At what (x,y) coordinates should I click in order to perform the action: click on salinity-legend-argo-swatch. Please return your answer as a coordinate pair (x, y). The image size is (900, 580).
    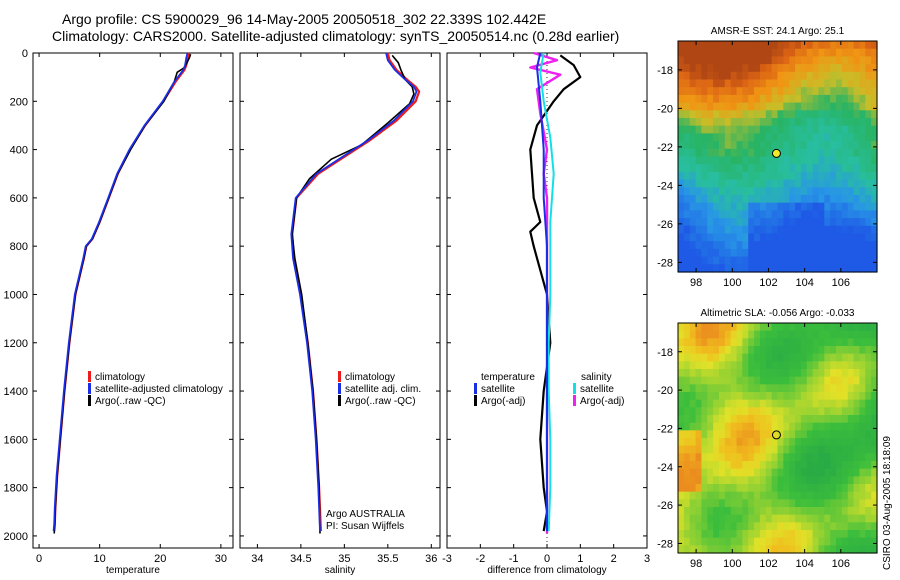
    Looking at the image, I should click on (339, 400).